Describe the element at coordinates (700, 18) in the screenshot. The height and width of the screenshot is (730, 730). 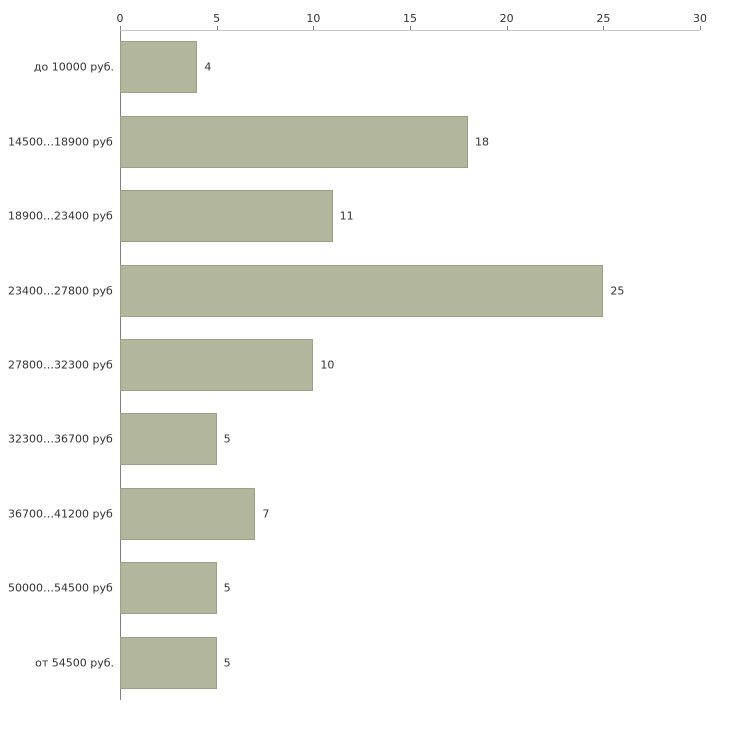
I see `x-tick-label: 30` at that location.